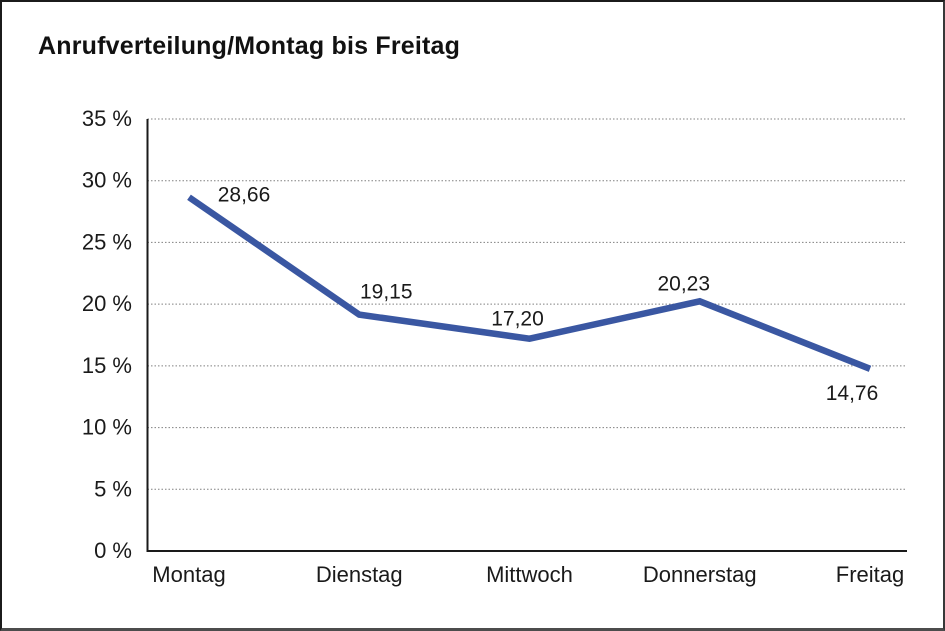 The width and height of the screenshot is (945, 631). Describe the element at coordinates (870, 574) in the screenshot. I see `x-category-label: Freitag` at that location.